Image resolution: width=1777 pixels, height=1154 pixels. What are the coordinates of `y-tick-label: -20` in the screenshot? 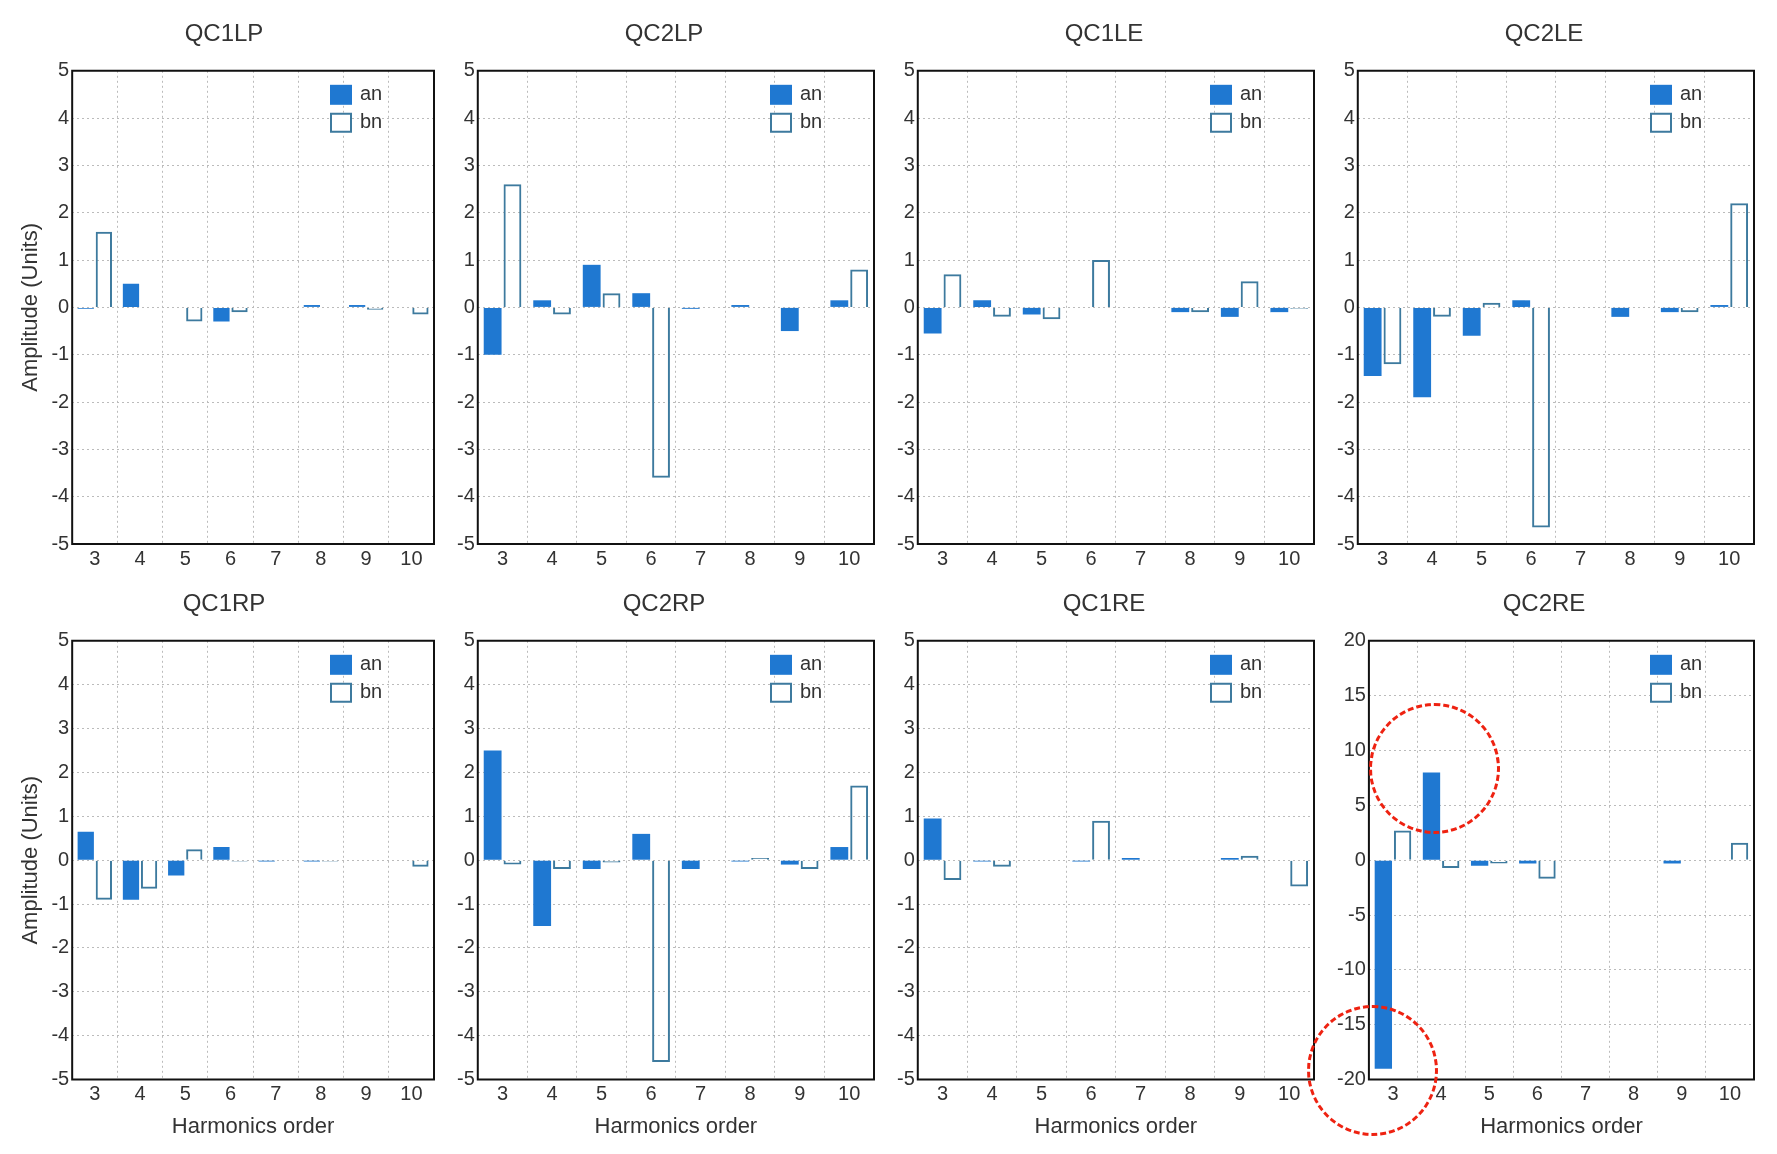 It's located at (1351, 1078).